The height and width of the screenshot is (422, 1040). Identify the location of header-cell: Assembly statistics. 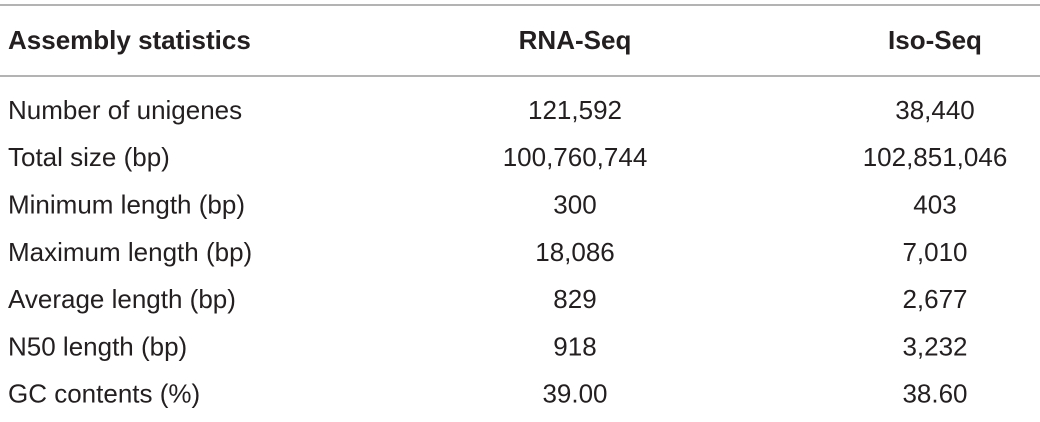
(129, 40).